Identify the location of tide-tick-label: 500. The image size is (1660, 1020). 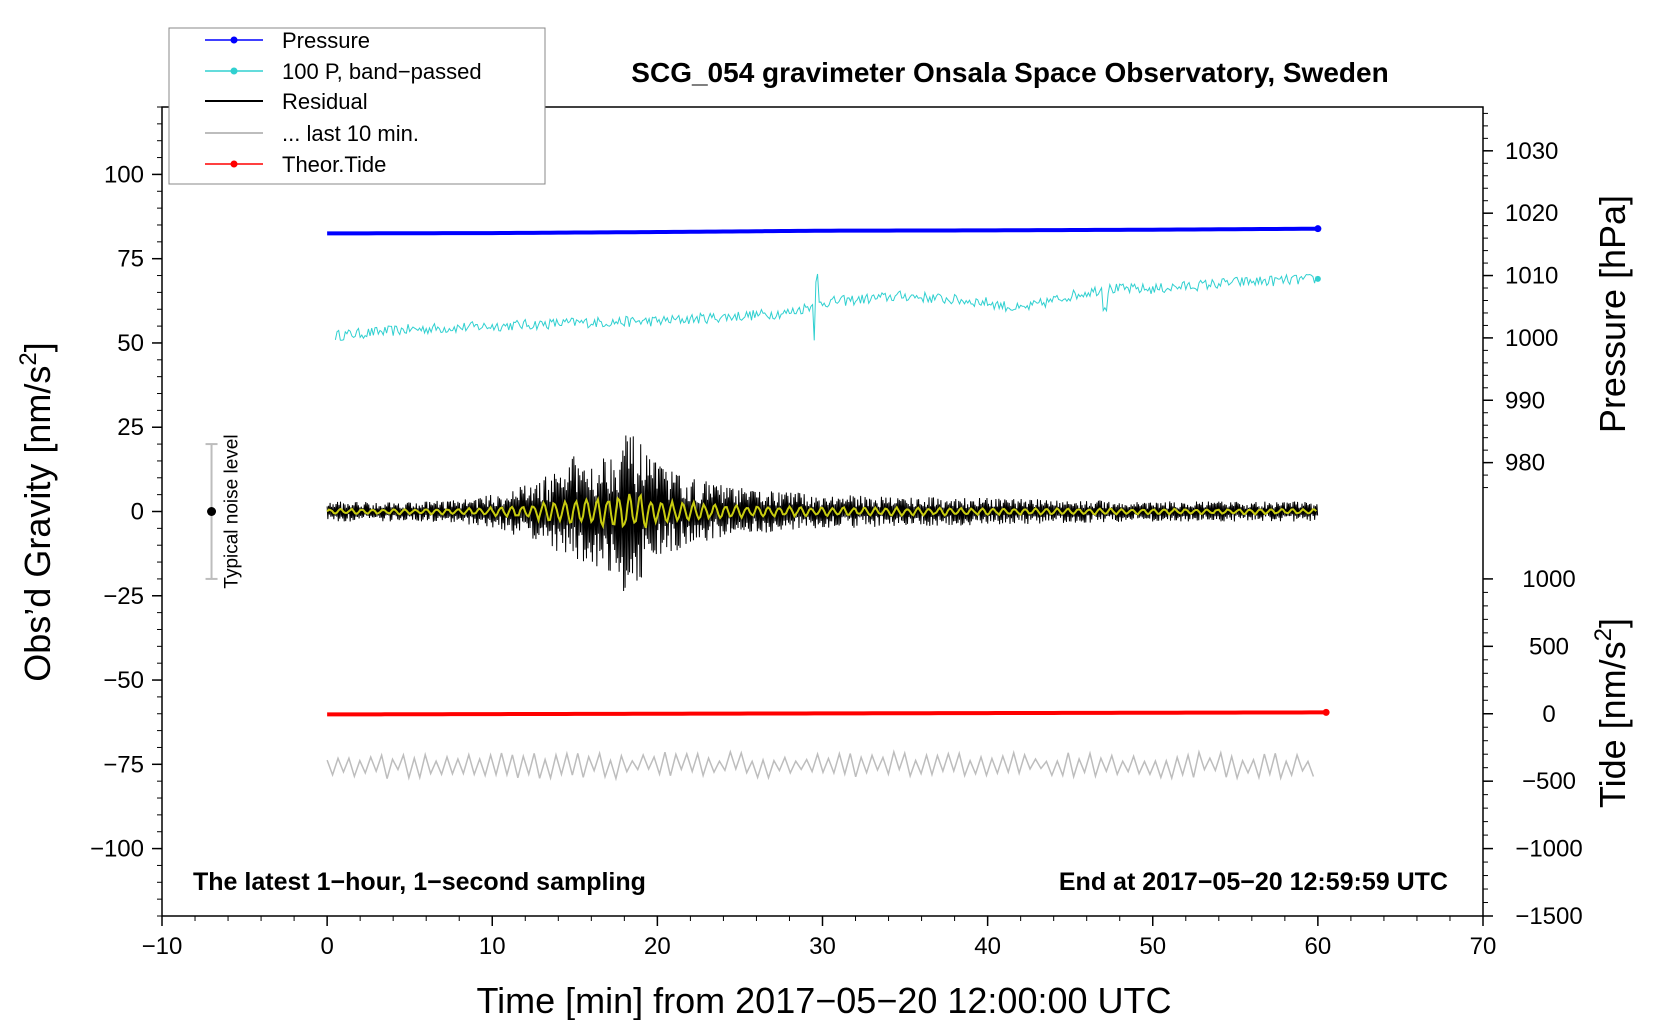
(1549, 646).